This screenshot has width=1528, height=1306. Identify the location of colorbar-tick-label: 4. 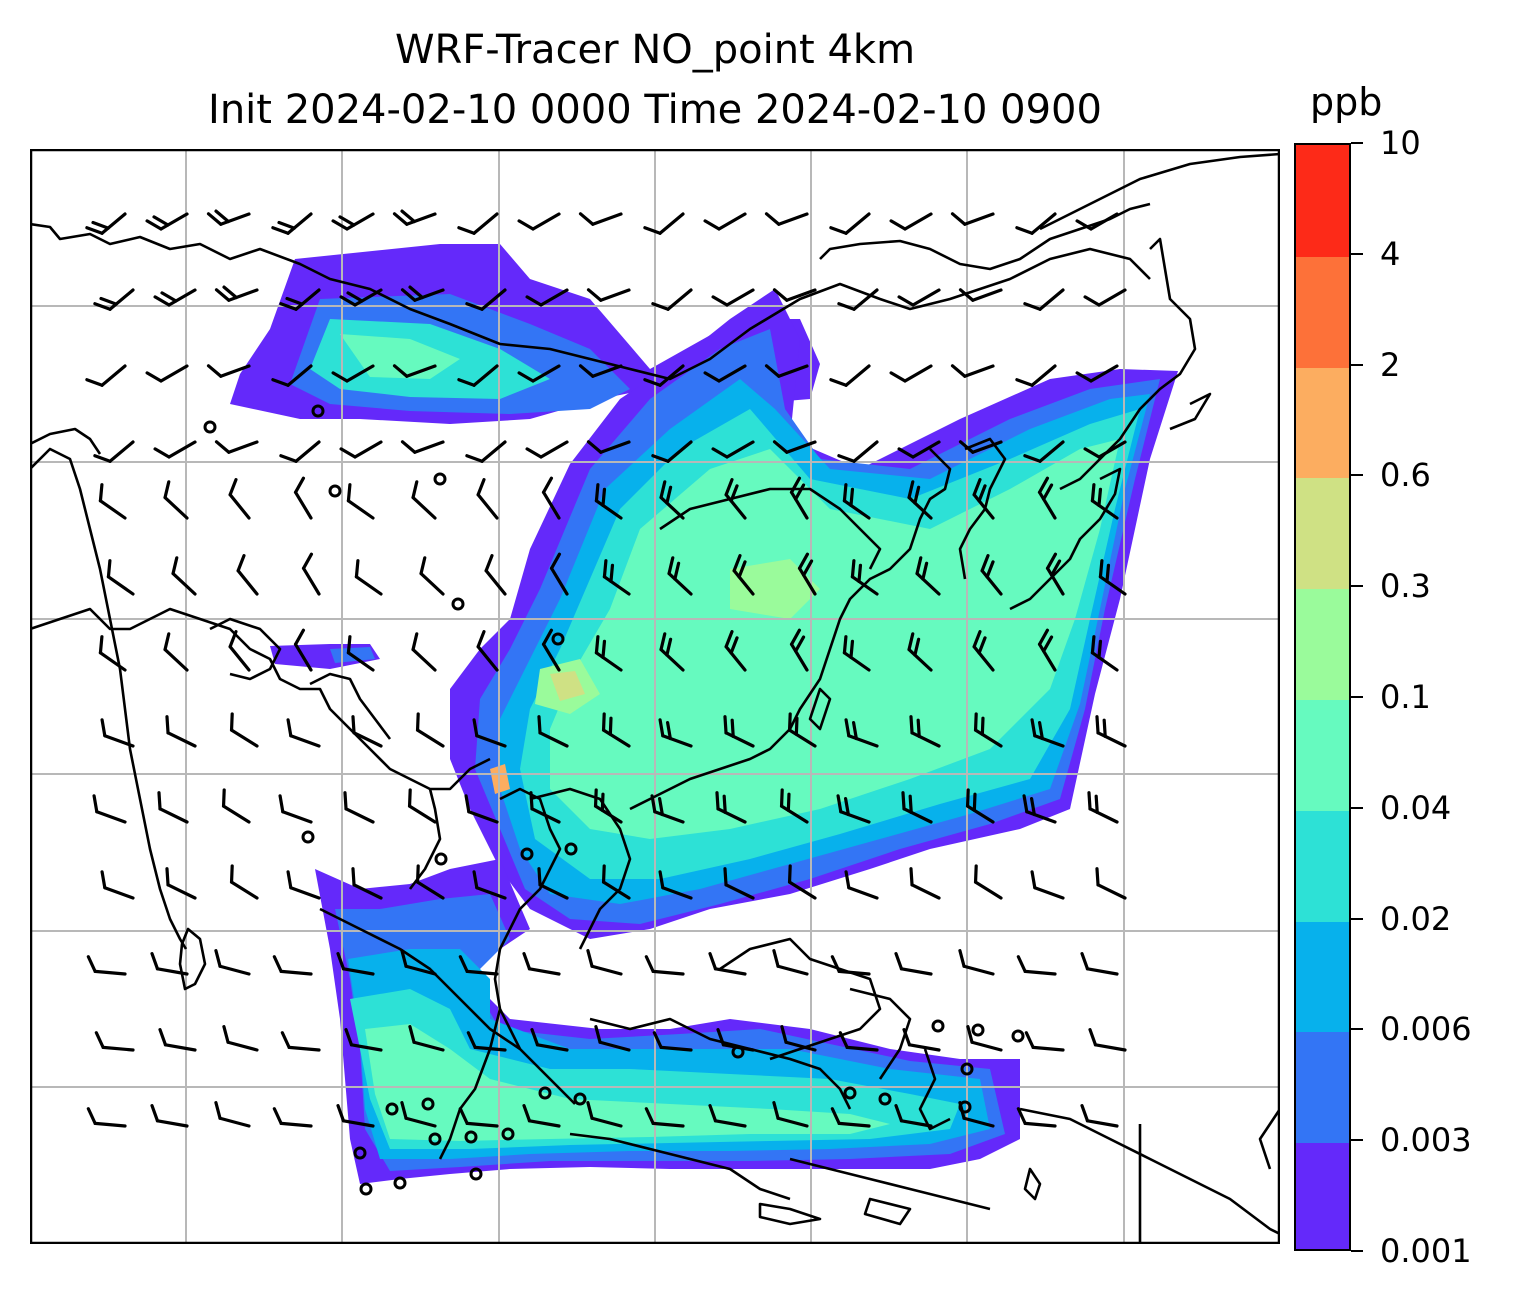
(1390, 253).